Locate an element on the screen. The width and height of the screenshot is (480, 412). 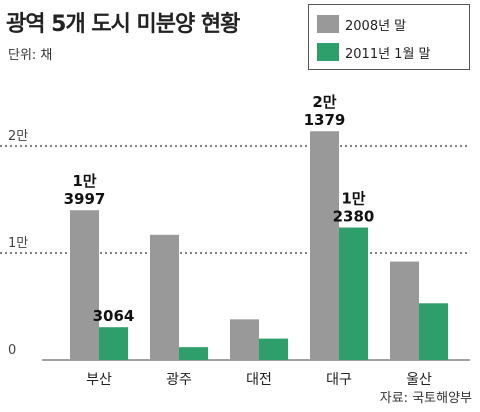
legend-swatch-2011 is located at coordinates (328, 52).